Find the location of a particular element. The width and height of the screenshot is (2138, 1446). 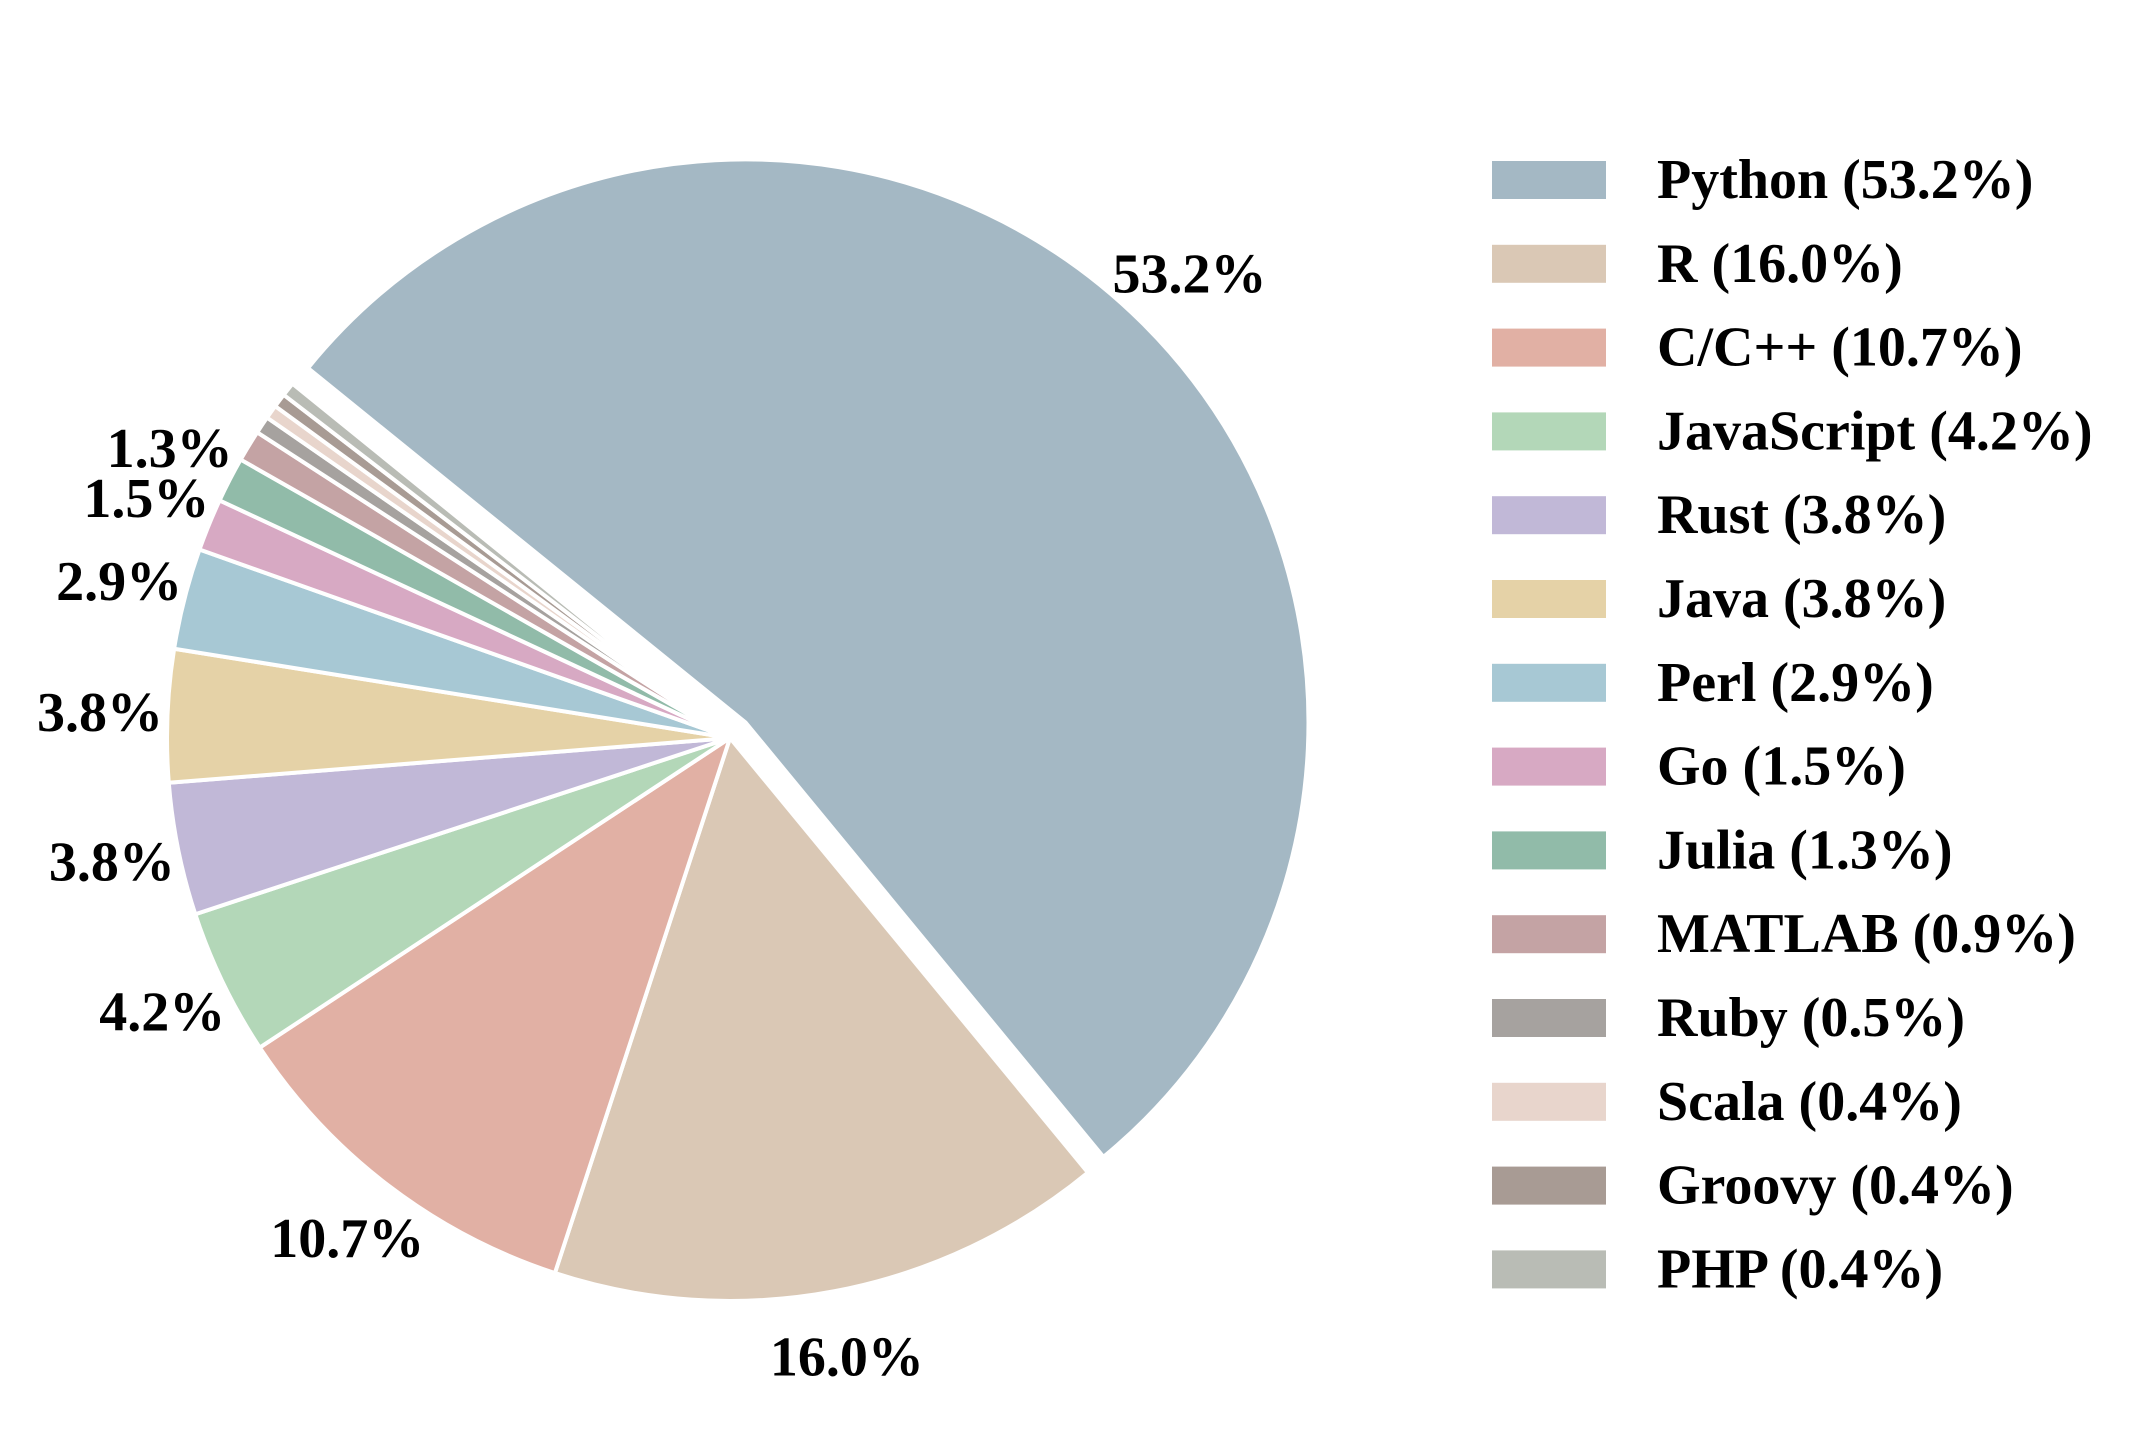

legend-item-perl: Perl (2.9%) is located at coordinates (1713, 683).